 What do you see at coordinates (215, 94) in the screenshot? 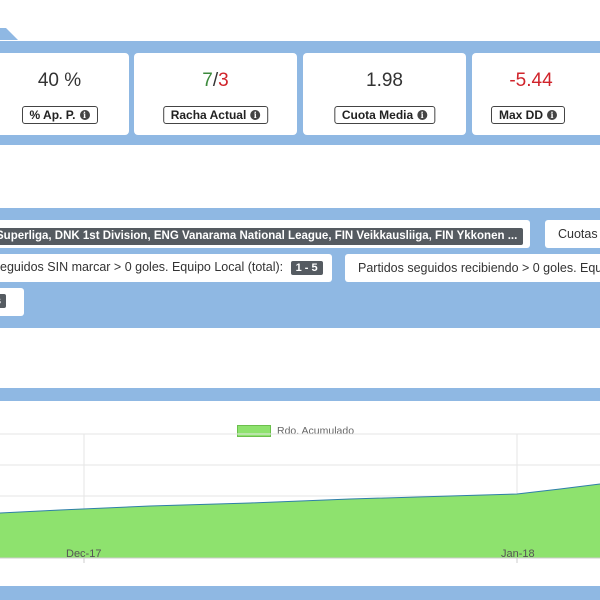
I see `stat-card-racha: 7/3 Racha Actual i` at bounding box center [215, 94].